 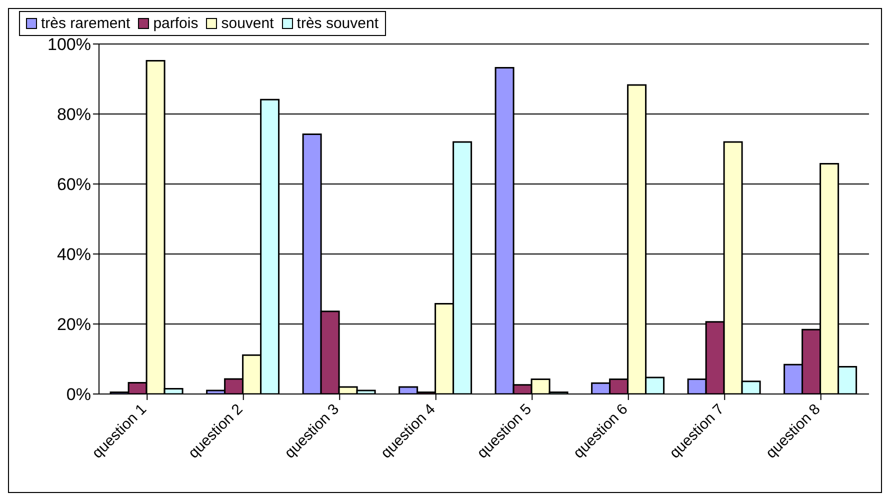 I want to click on y-tick-label: 60%, so click(x=73, y=184).